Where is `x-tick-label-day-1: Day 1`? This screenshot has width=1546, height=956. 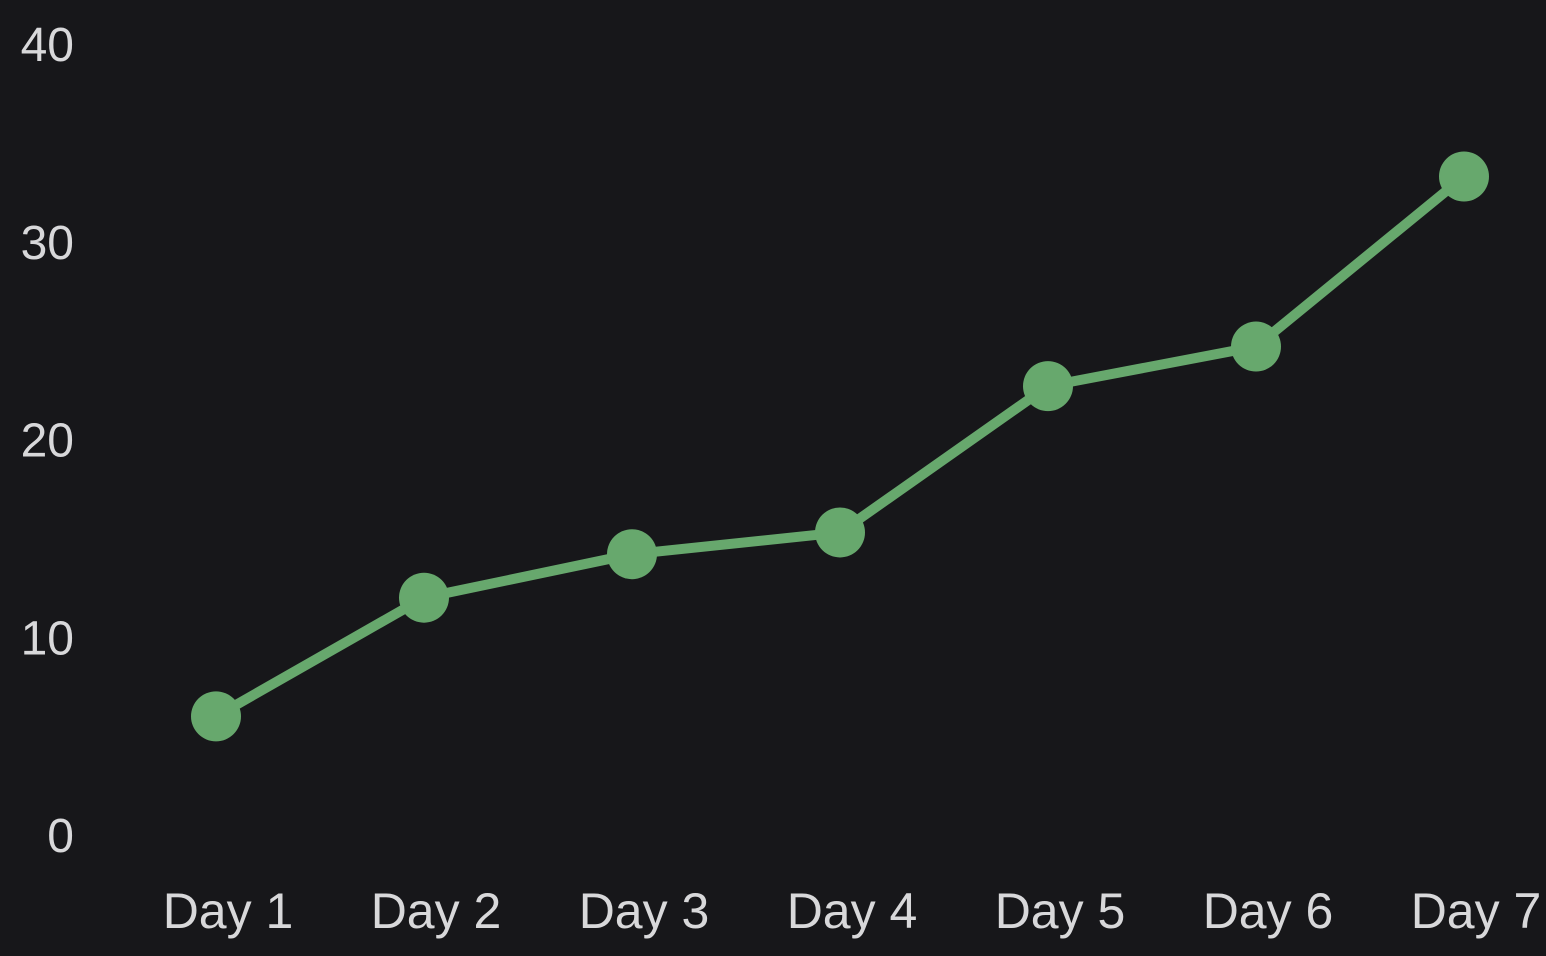 x-tick-label-day-1: Day 1 is located at coordinates (228, 911).